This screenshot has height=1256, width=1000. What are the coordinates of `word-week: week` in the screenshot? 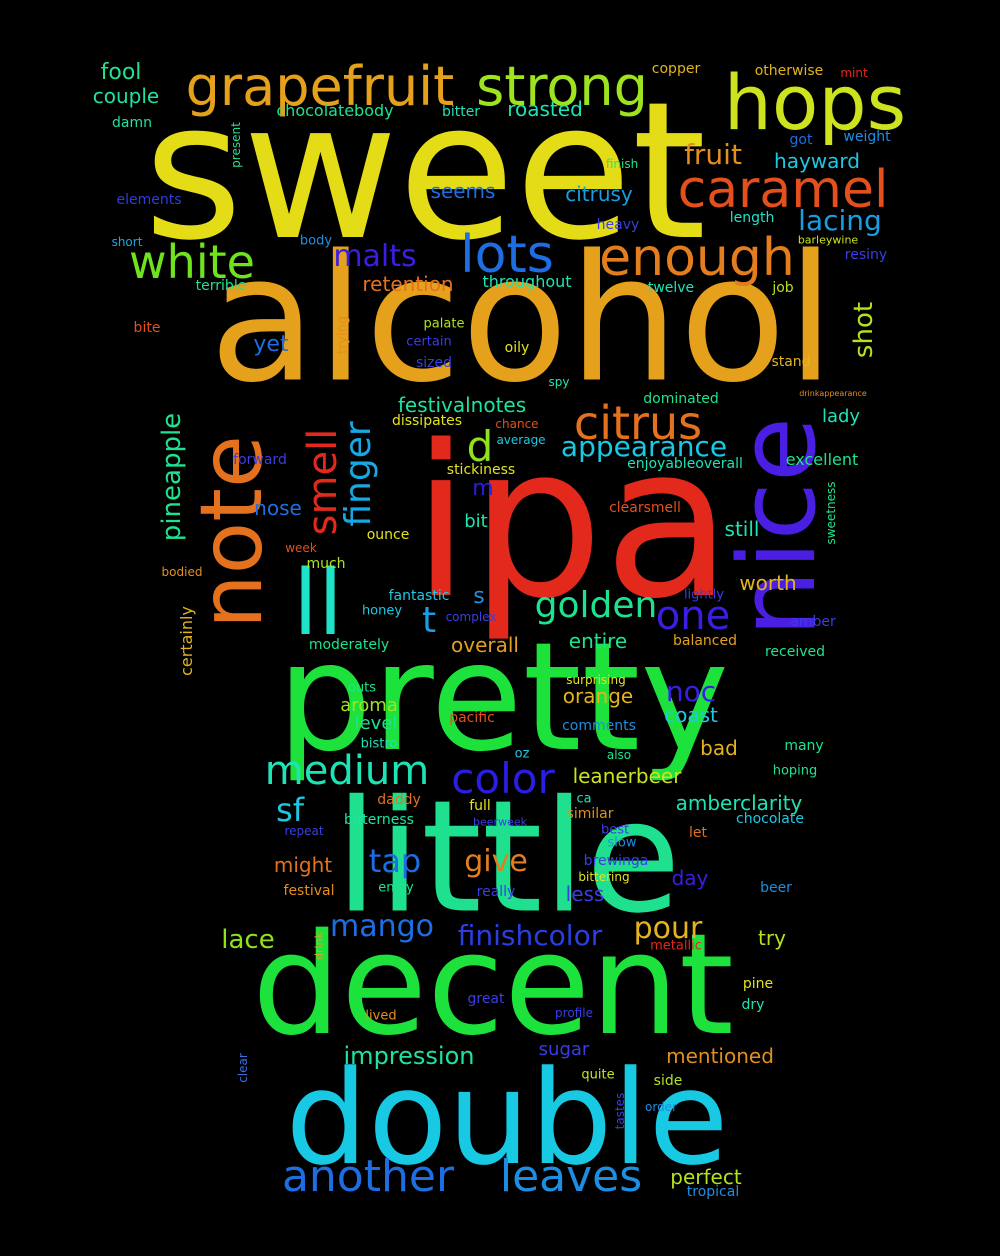 It's located at (301, 548).